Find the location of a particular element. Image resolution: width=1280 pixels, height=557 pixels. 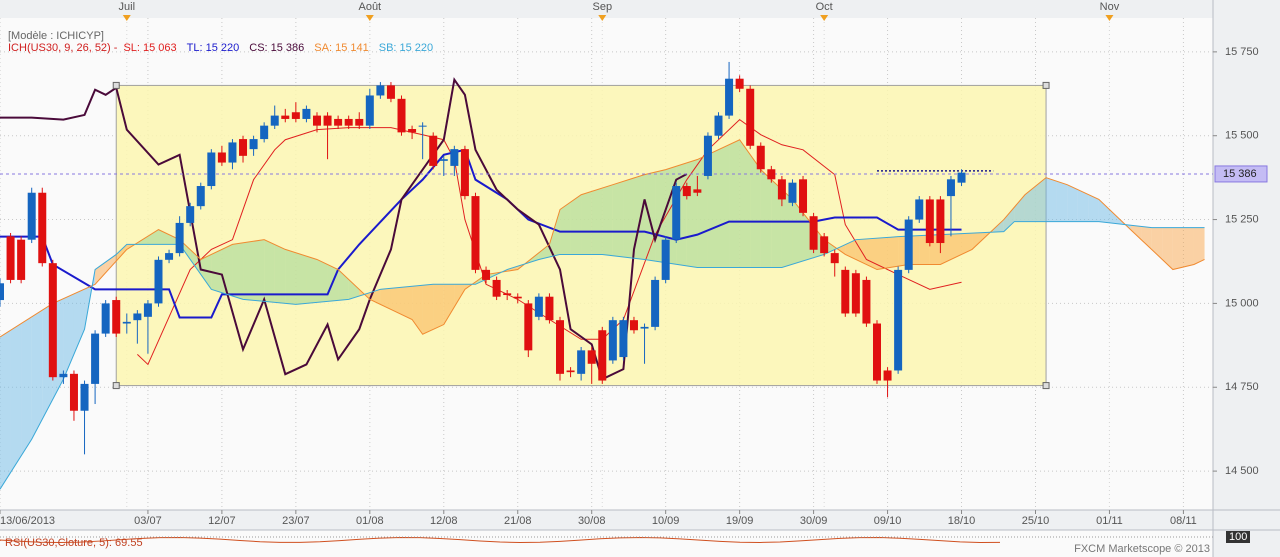

legend-entry: SB: 15 220 is located at coordinates (406, 48).